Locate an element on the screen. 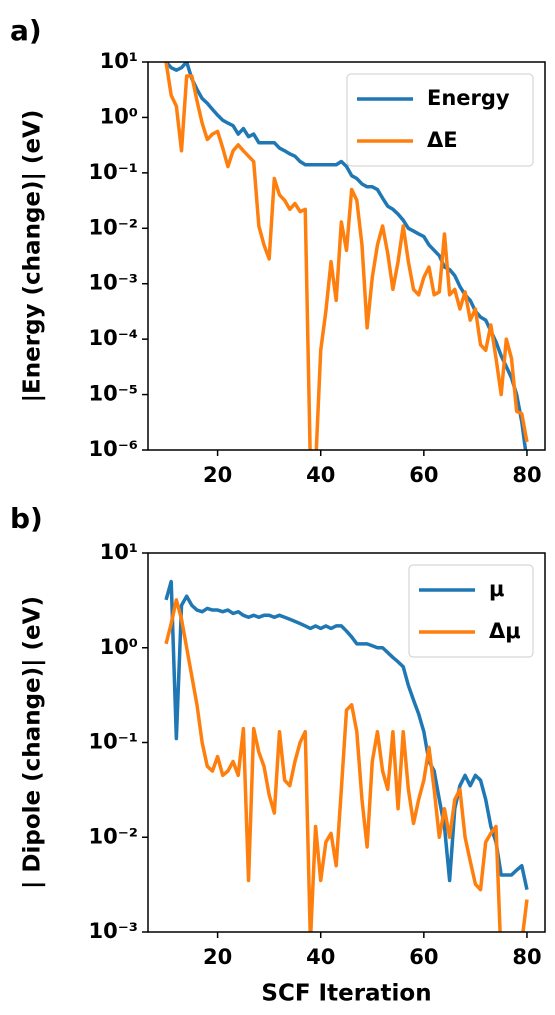 This screenshot has width=555, height=1015. legend-label: Δμ is located at coordinates (505, 631).